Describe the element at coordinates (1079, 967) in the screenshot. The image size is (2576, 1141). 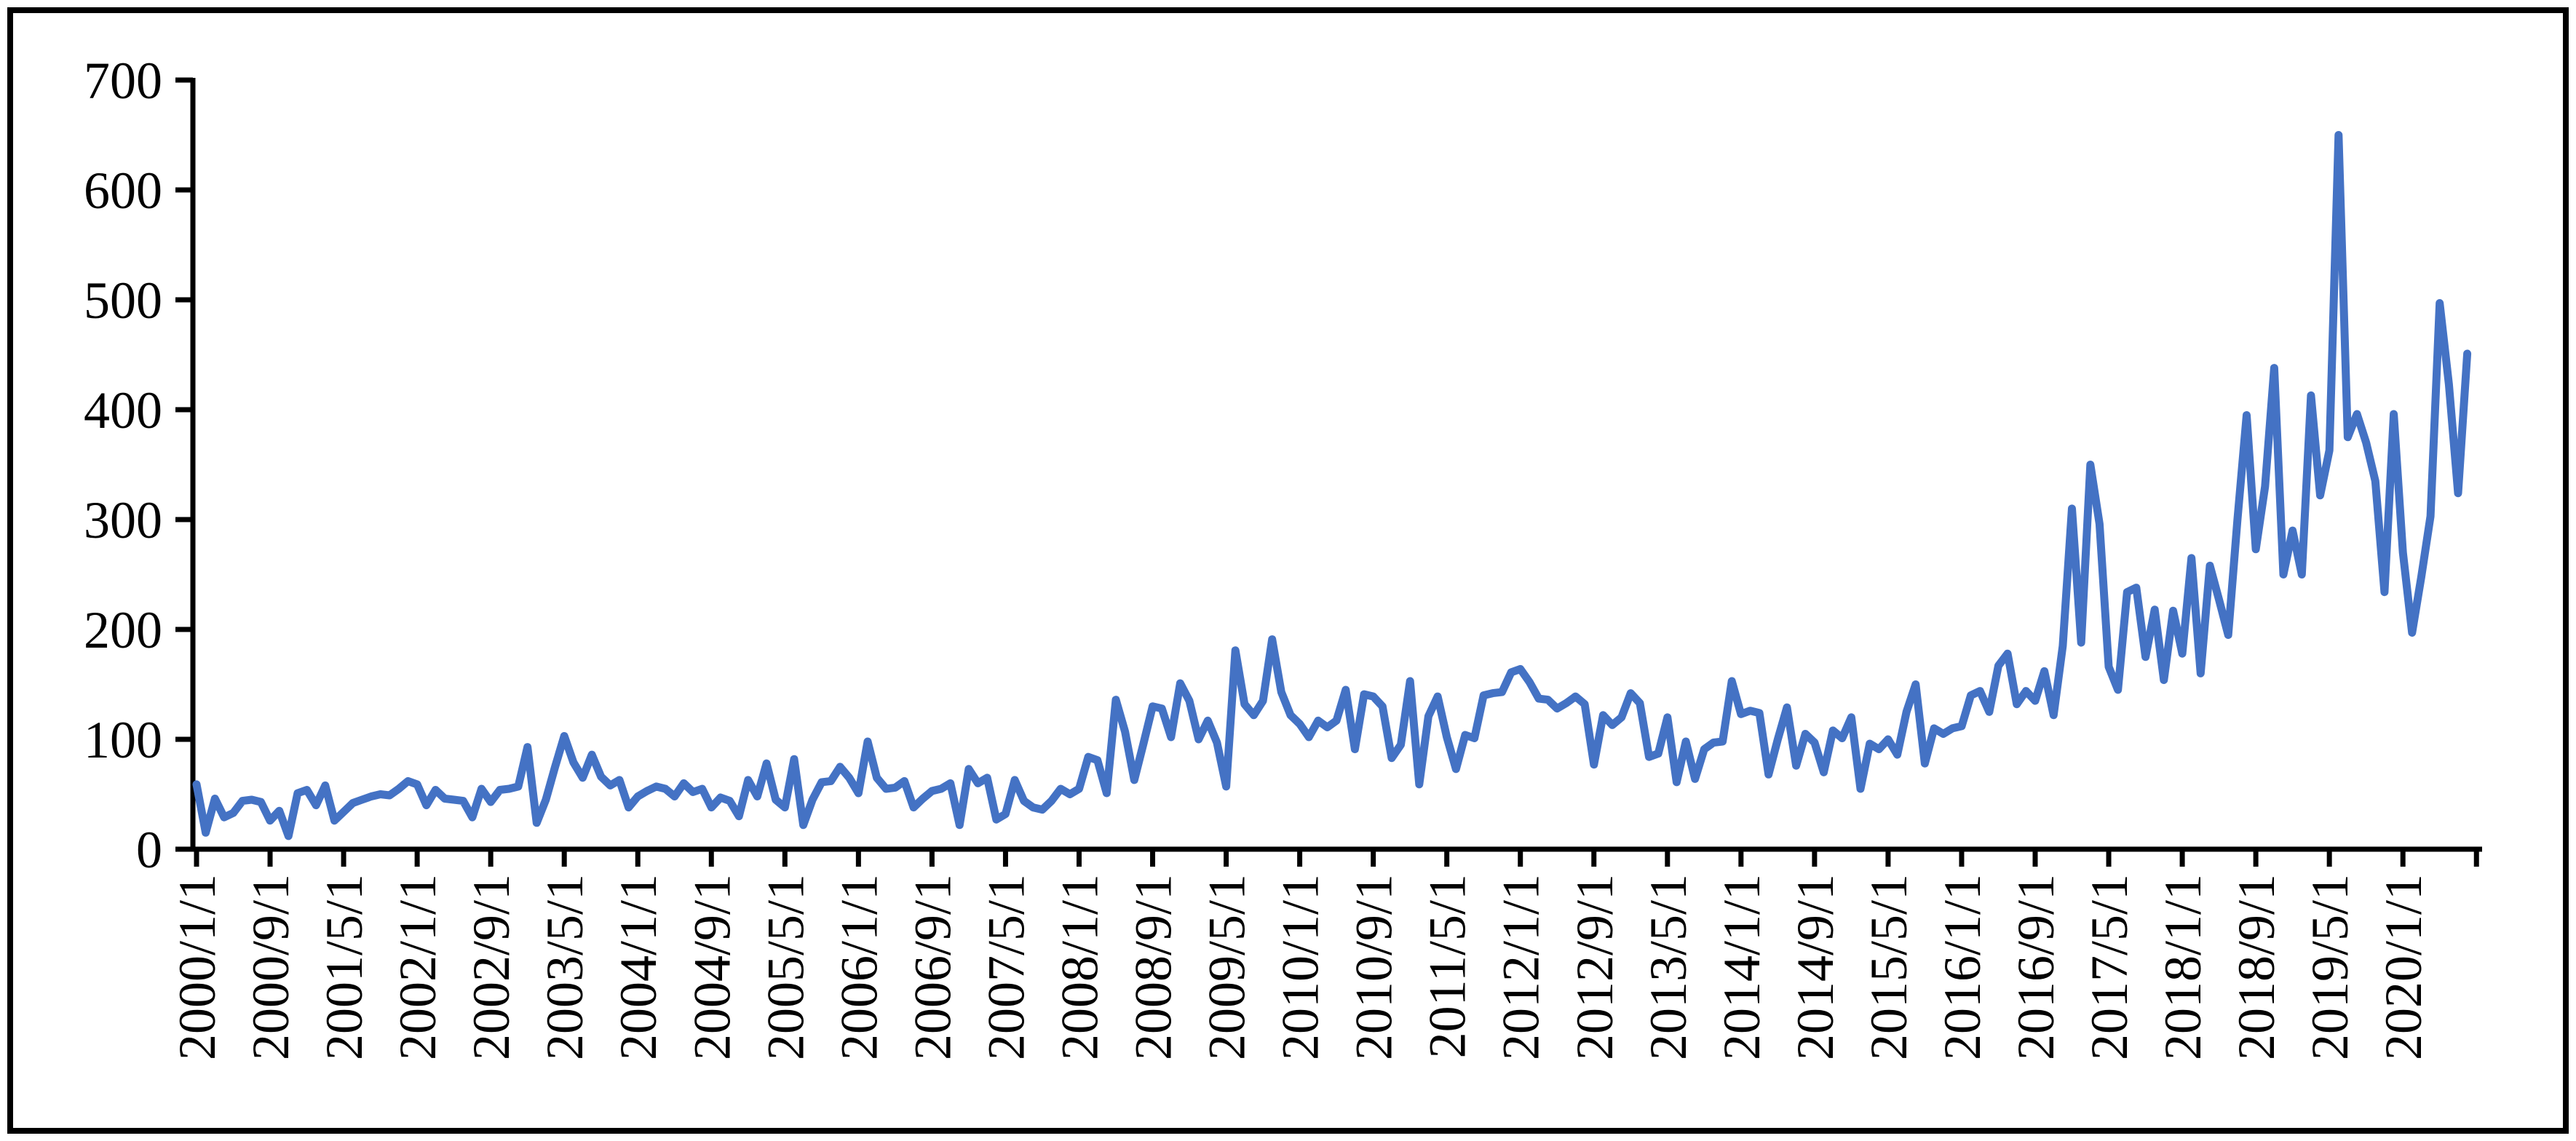
I see `x-tick-label: 2008/1/1` at that location.